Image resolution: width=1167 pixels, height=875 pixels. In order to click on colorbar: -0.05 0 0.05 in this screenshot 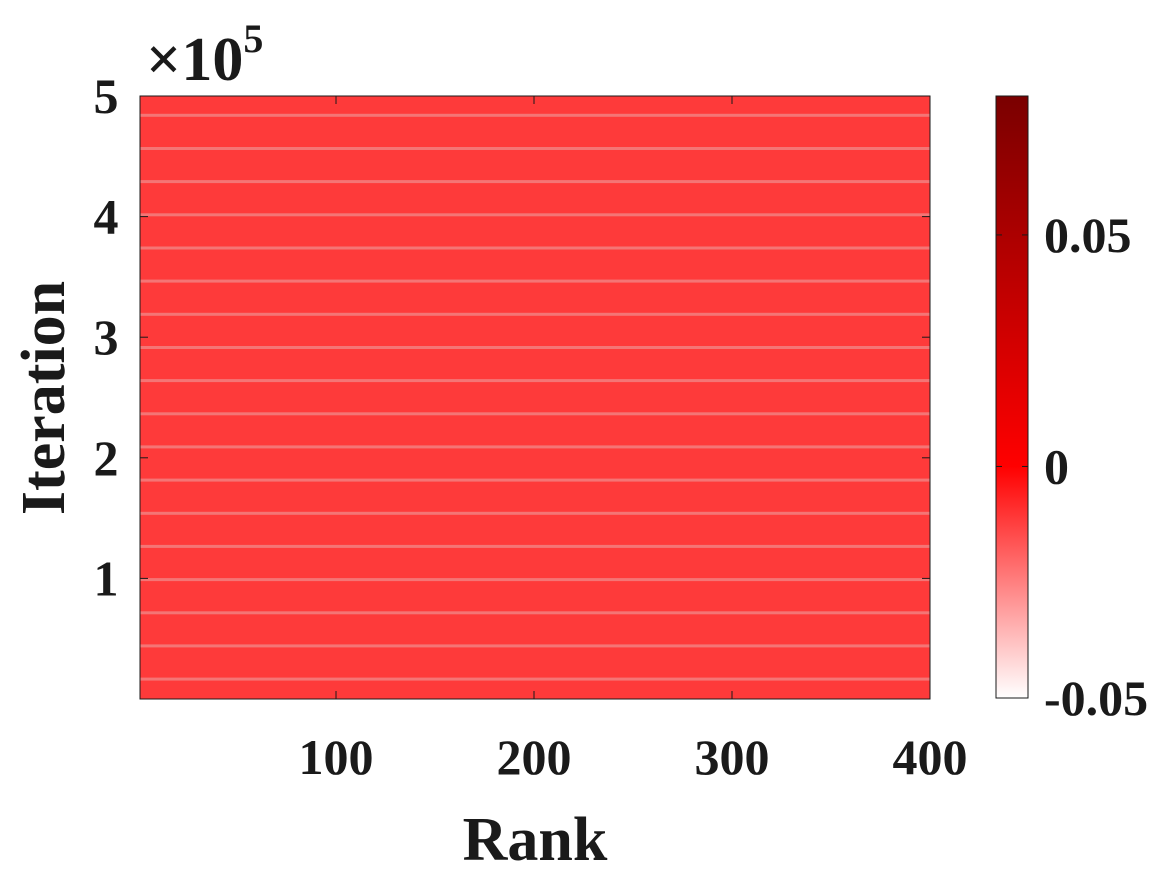, I will do `click(1071, 410)`.